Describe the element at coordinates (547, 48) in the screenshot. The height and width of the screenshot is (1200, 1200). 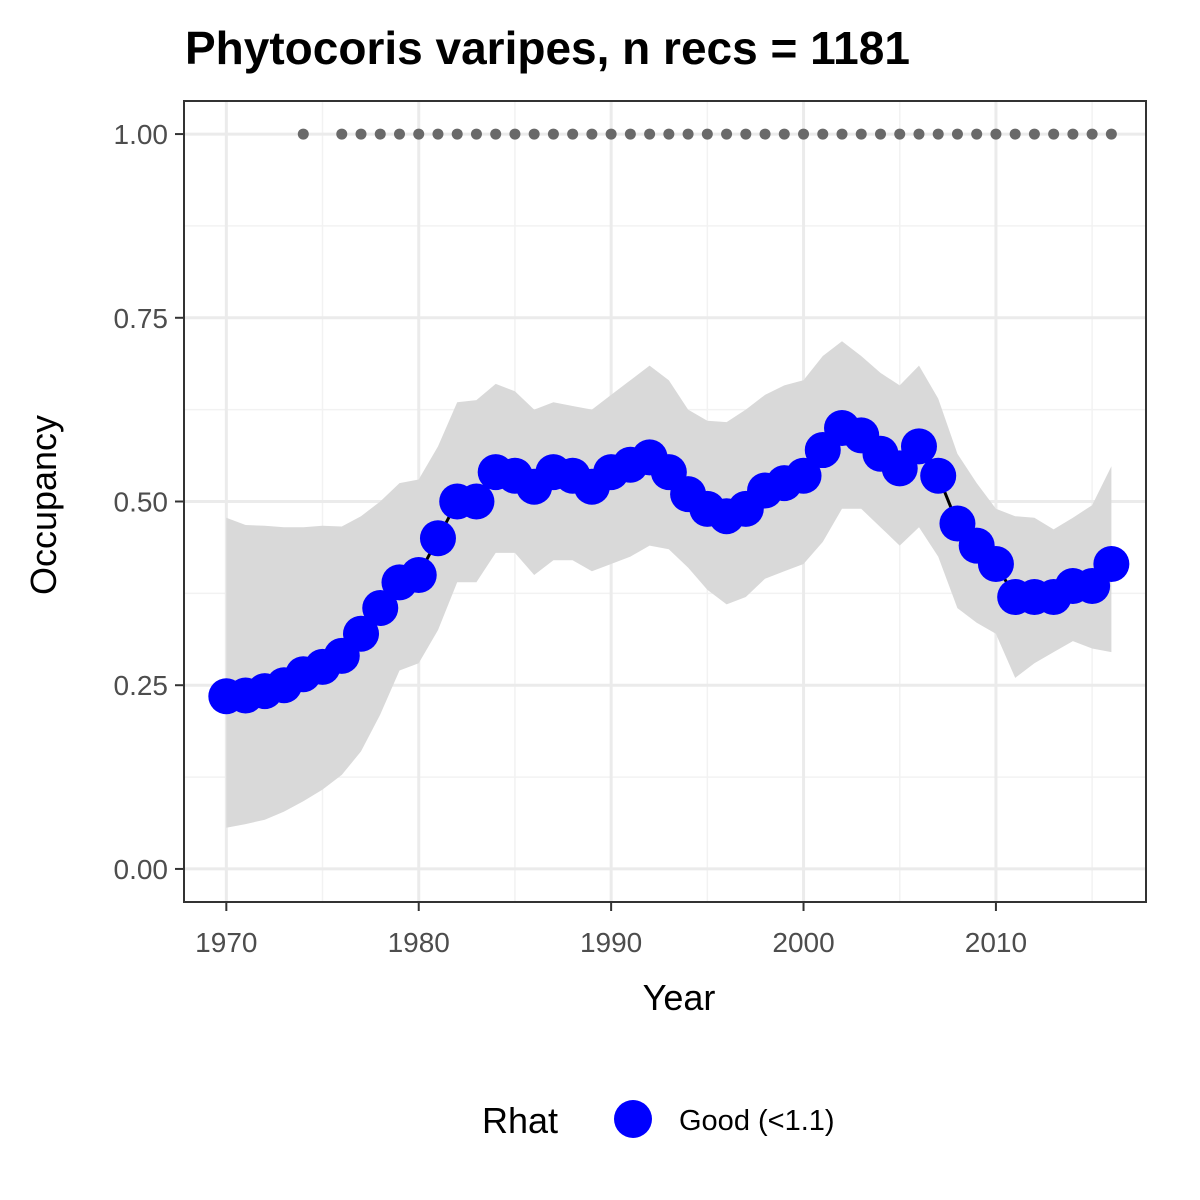
I see `chart-title: Phytocoris varipes, n recs = 1181` at that location.